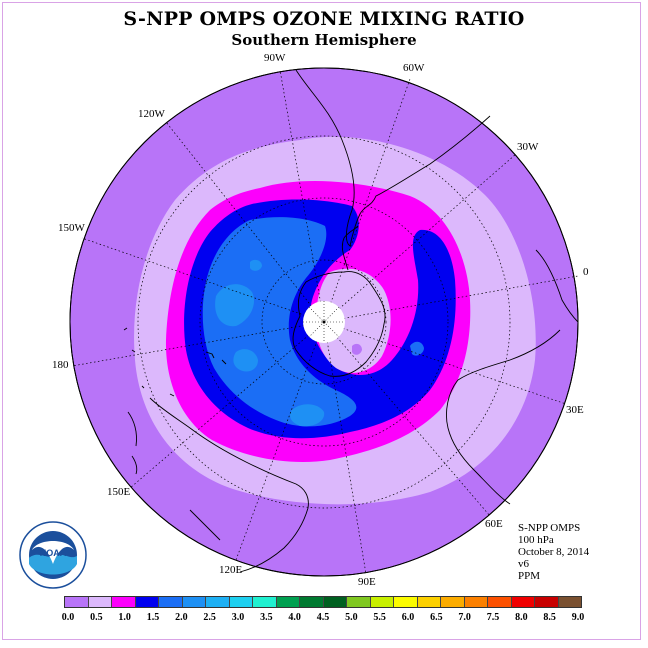 The image size is (648, 648). What do you see at coordinates (71, 228) in the screenshot?
I see `lon-label-150w: 150W` at bounding box center [71, 228].